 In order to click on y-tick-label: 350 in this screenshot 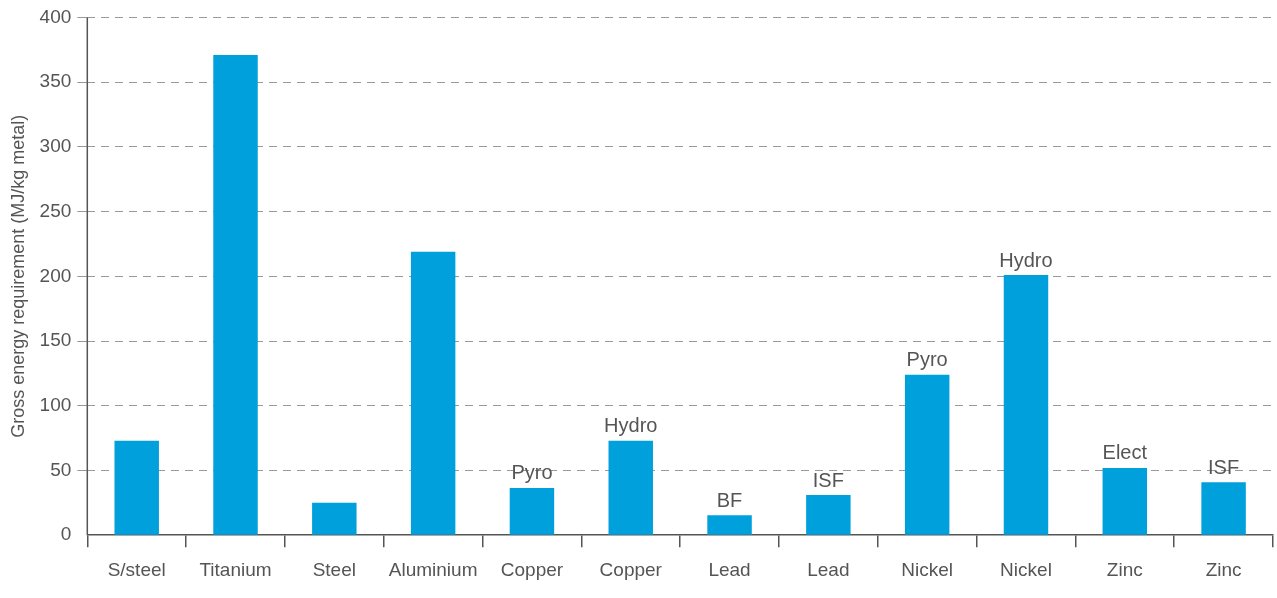, I will do `click(55, 81)`.